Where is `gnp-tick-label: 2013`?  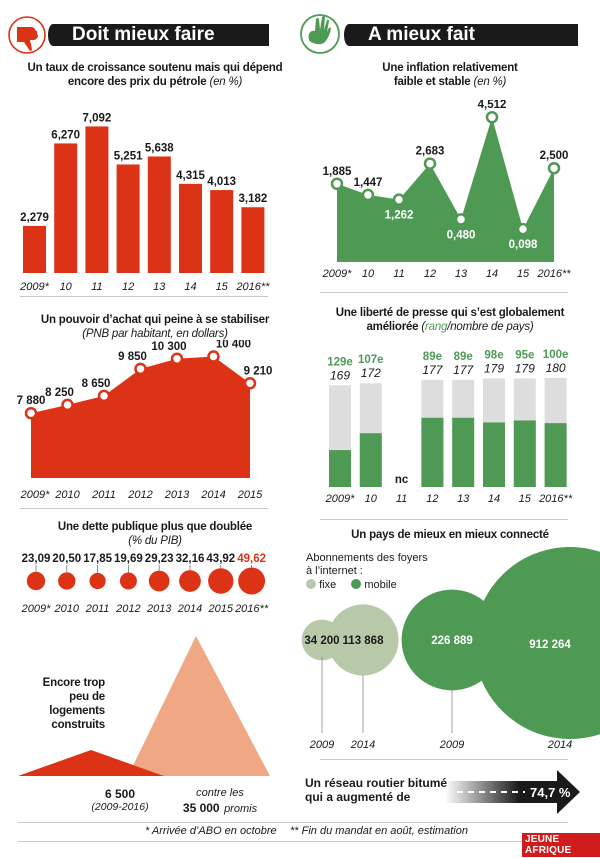 gnp-tick-label: 2013 is located at coordinates (177, 495).